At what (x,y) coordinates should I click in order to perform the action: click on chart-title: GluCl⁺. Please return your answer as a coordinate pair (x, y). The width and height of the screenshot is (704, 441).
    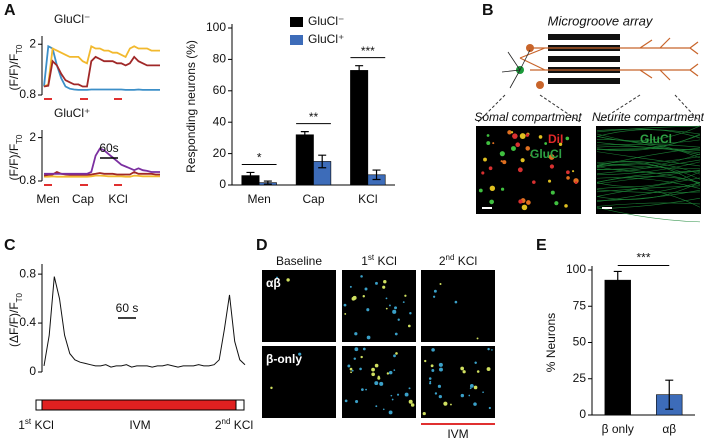
    Looking at the image, I should click on (72, 113).